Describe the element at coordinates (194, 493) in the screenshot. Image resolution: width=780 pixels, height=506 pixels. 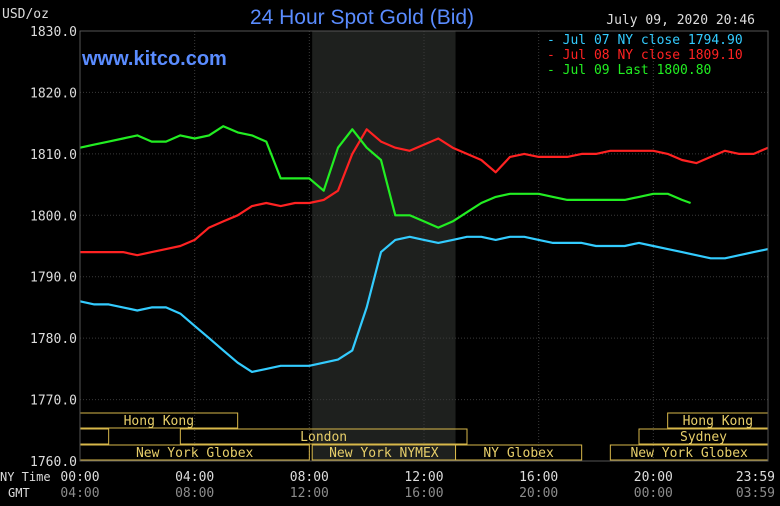
I see `gmt-tick-label: 08:00` at that location.